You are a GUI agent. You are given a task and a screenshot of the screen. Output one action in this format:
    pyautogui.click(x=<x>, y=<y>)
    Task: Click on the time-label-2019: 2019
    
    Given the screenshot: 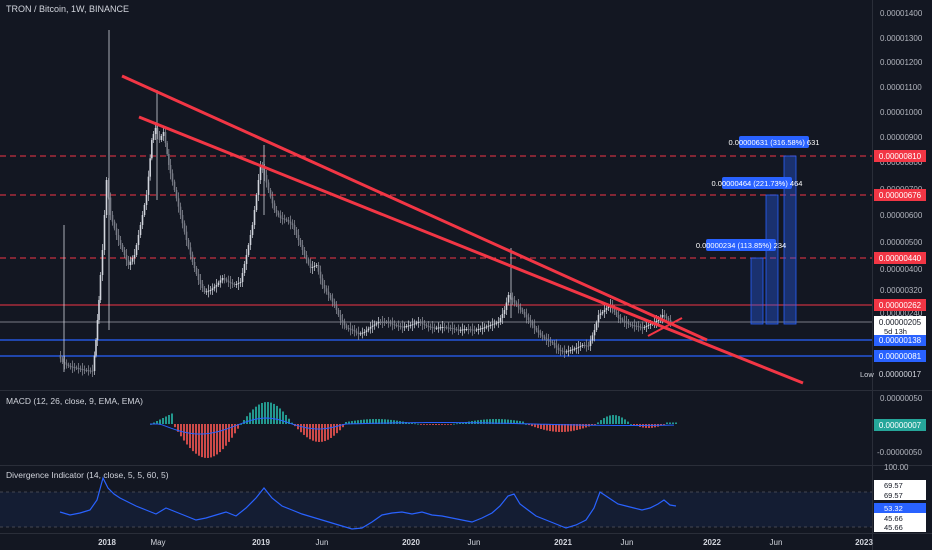 What is the action you would take?
    pyautogui.click(x=261, y=542)
    